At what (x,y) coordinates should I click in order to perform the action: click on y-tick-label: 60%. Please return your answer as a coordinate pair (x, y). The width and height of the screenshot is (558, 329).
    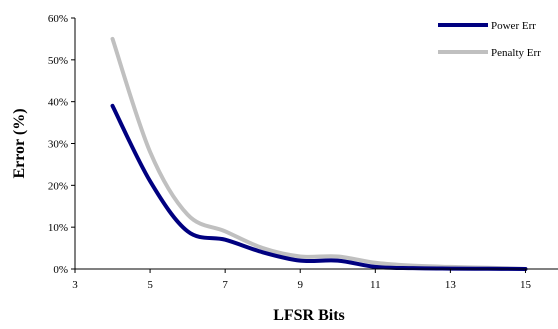
    Looking at the image, I should click on (58, 19).